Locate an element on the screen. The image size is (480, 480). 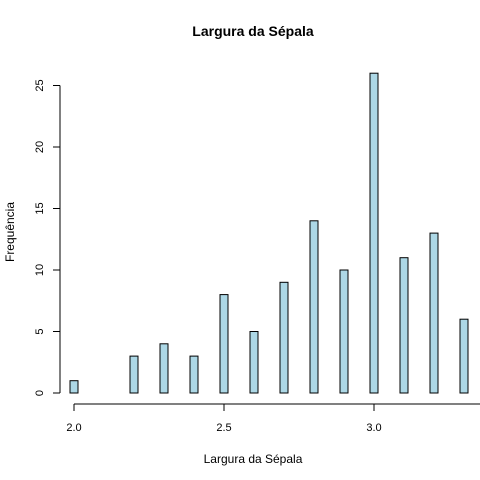
y-tick-label: 20 is located at coordinates (40, 147).